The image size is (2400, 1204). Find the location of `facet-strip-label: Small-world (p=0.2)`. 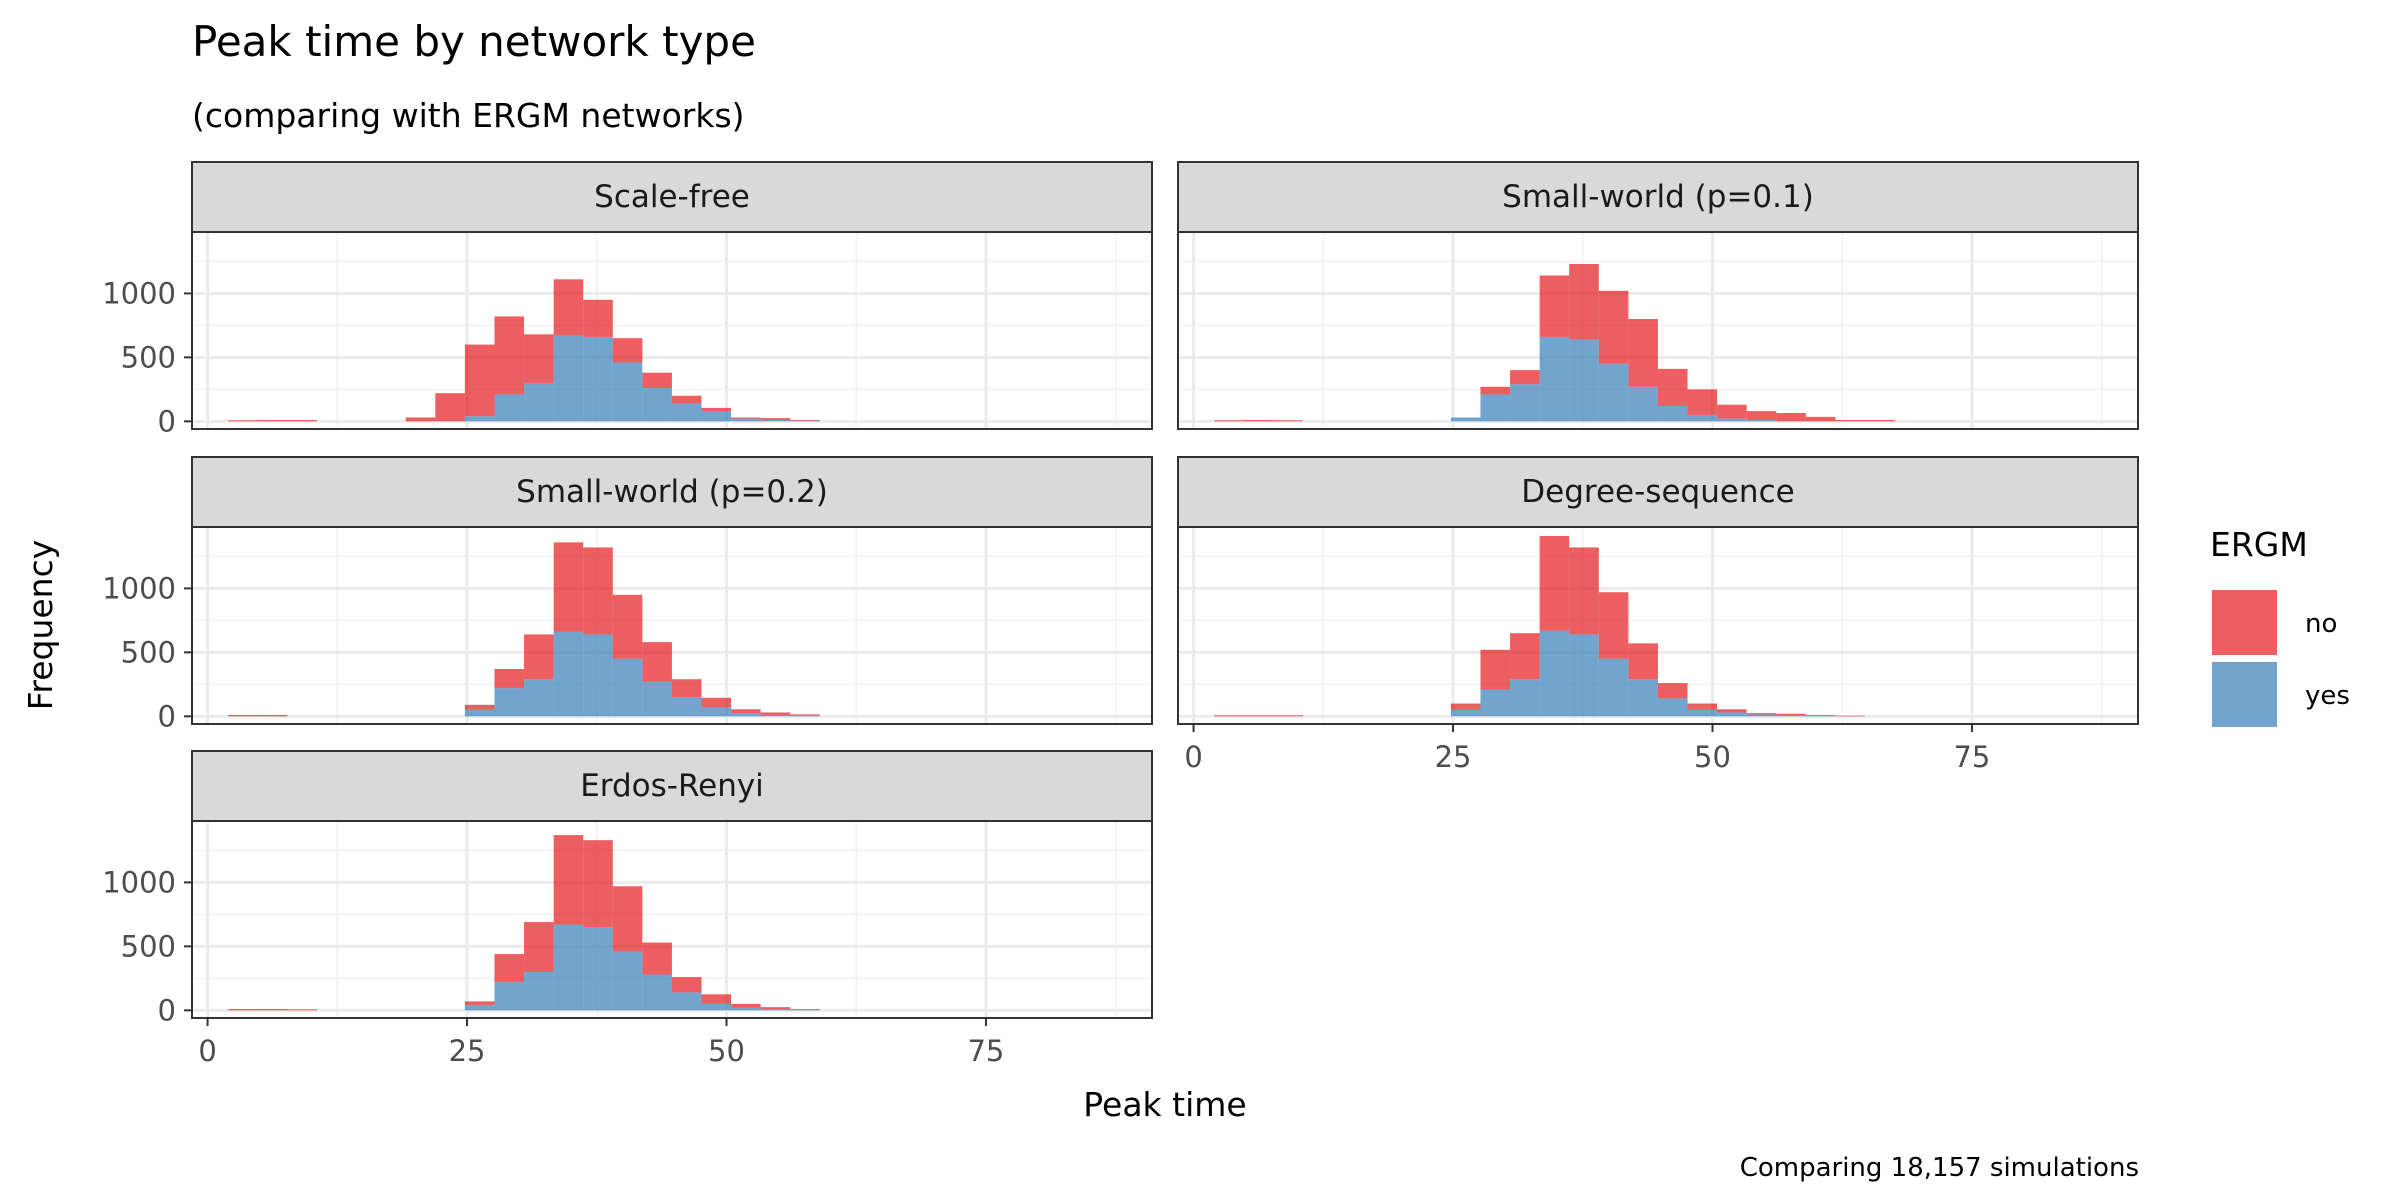

facet-strip-label: Small-world (p=0.2) is located at coordinates (672, 492).